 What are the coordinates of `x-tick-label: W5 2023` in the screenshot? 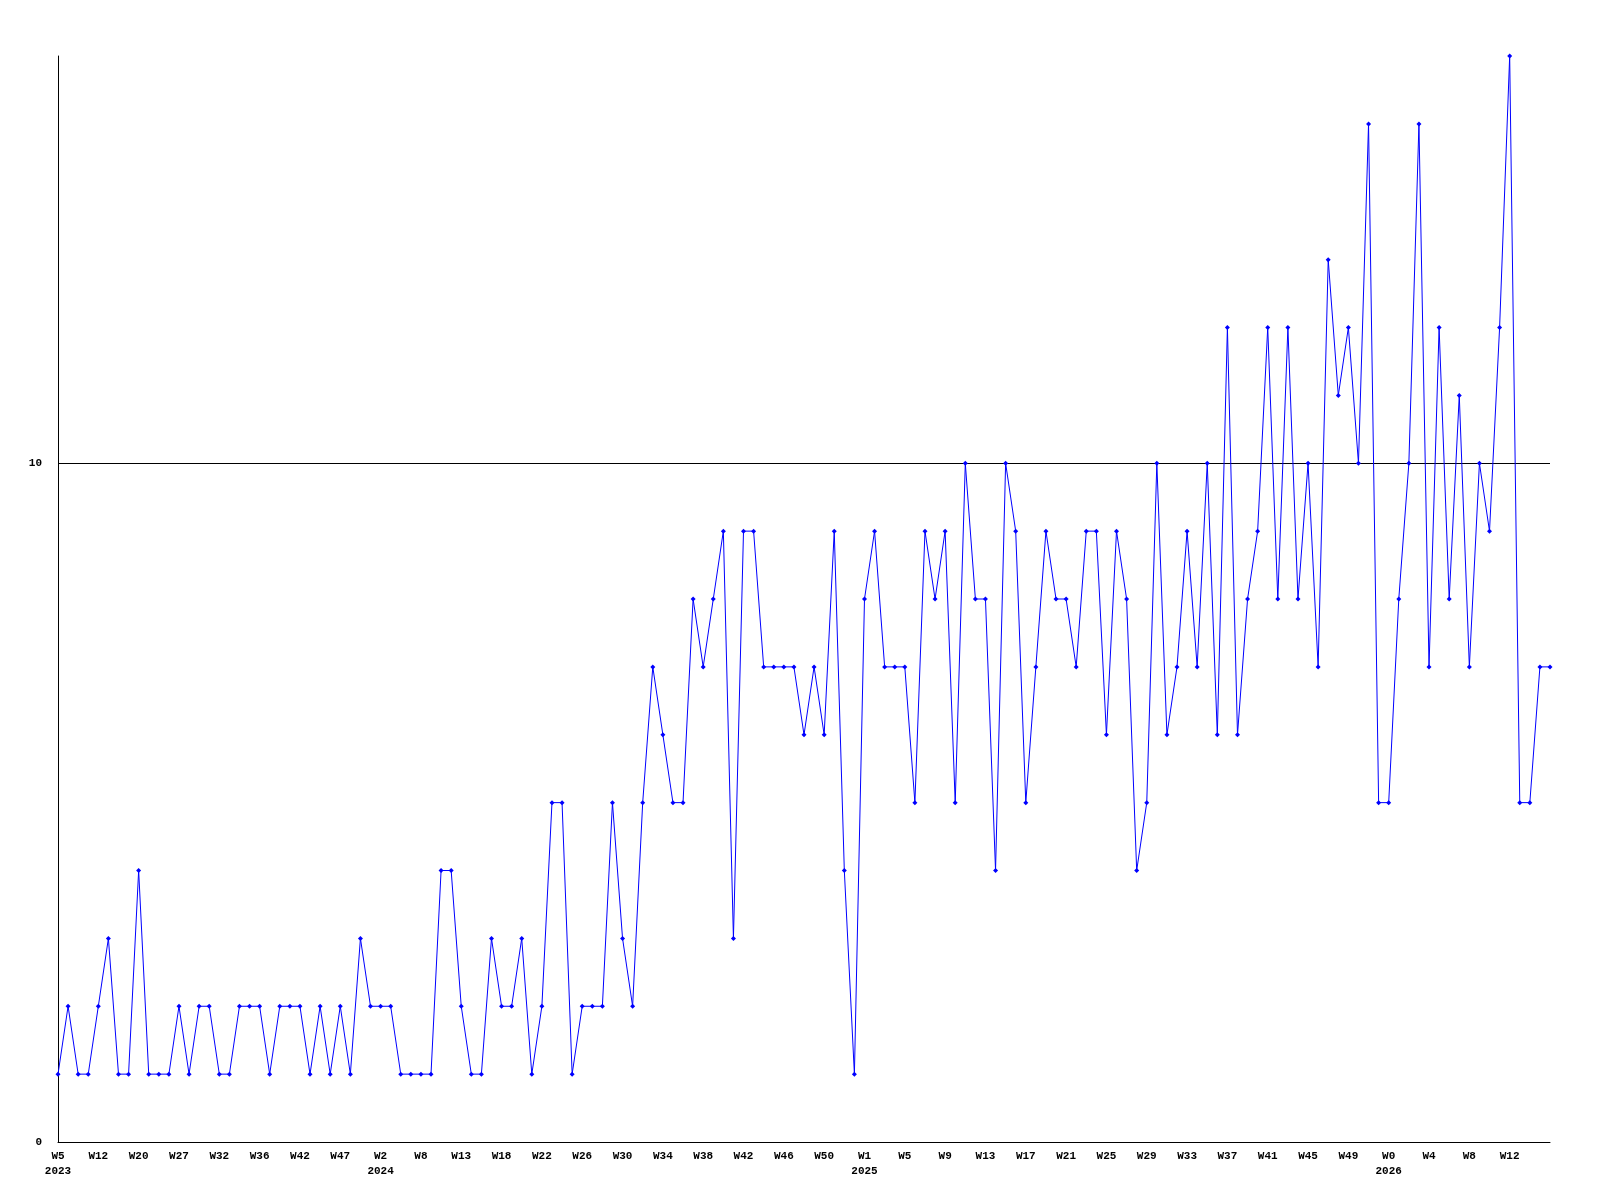 It's located at (58, 1163).